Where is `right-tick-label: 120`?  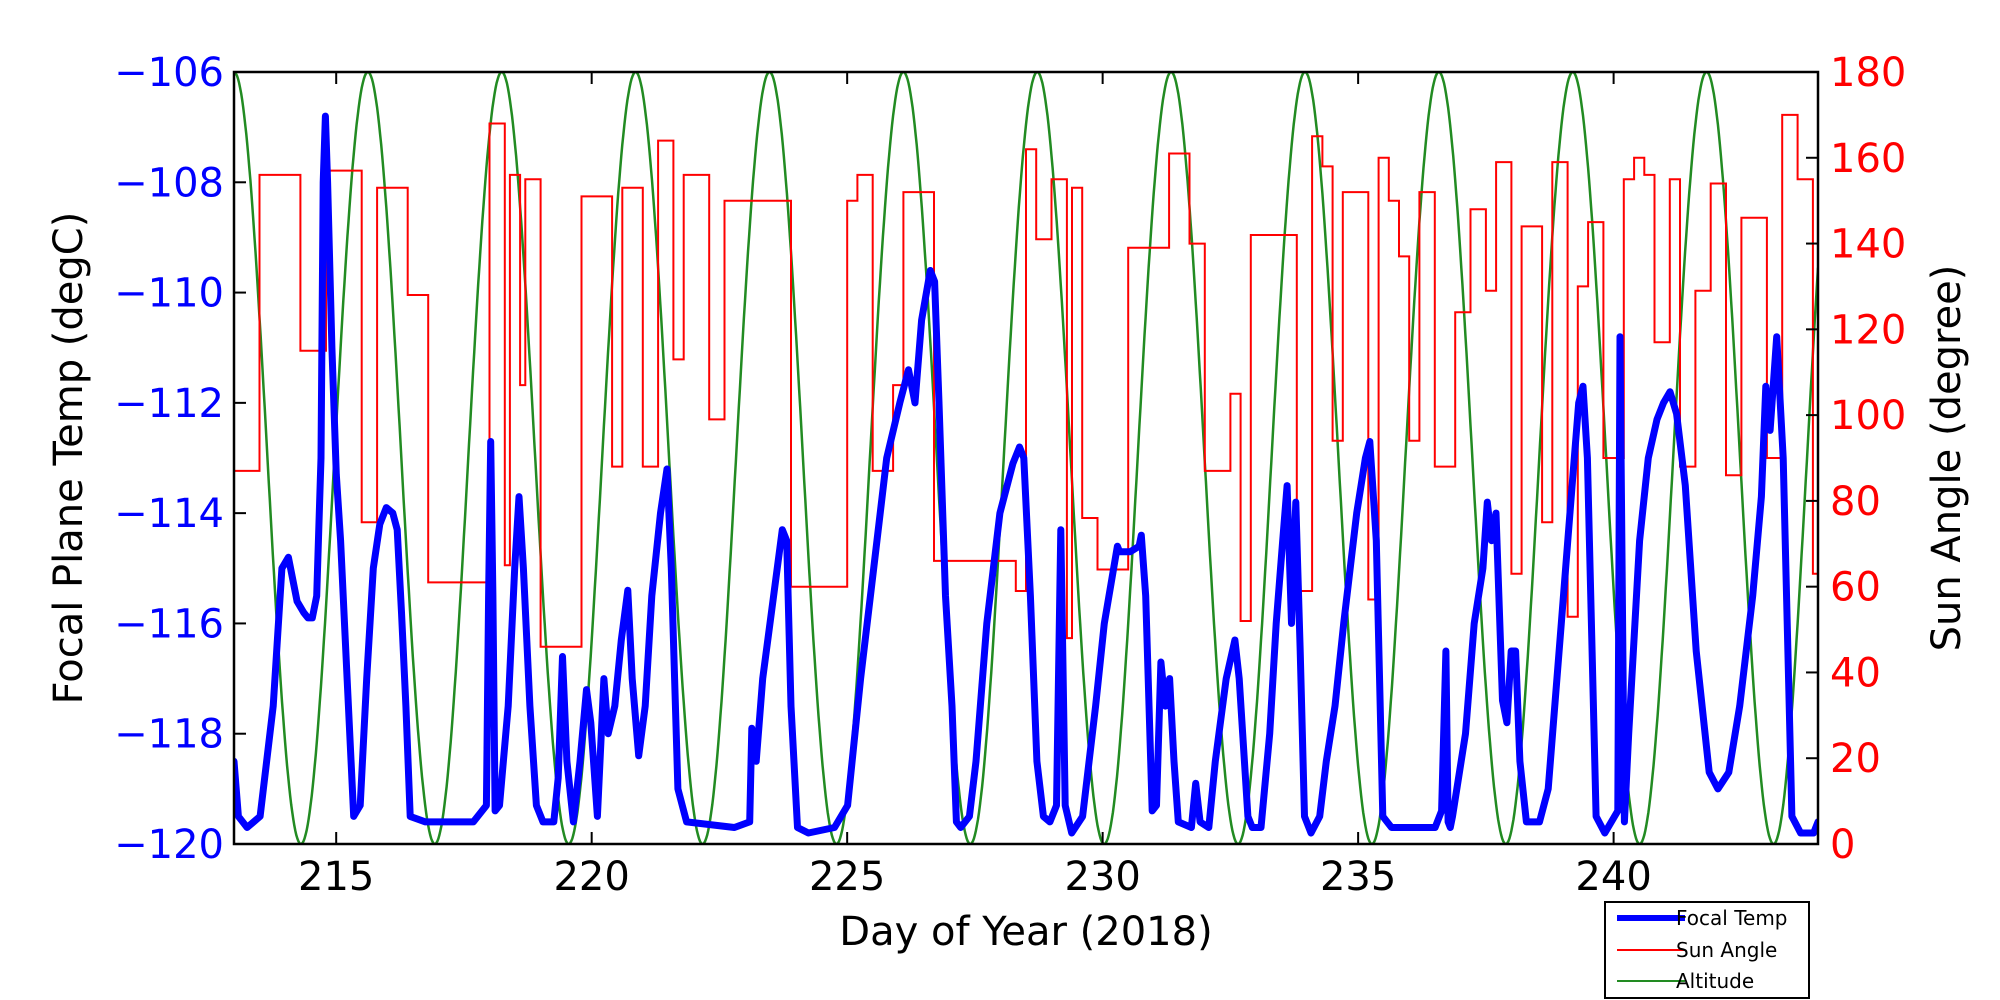 right-tick-label: 120 is located at coordinates (1868, 330).